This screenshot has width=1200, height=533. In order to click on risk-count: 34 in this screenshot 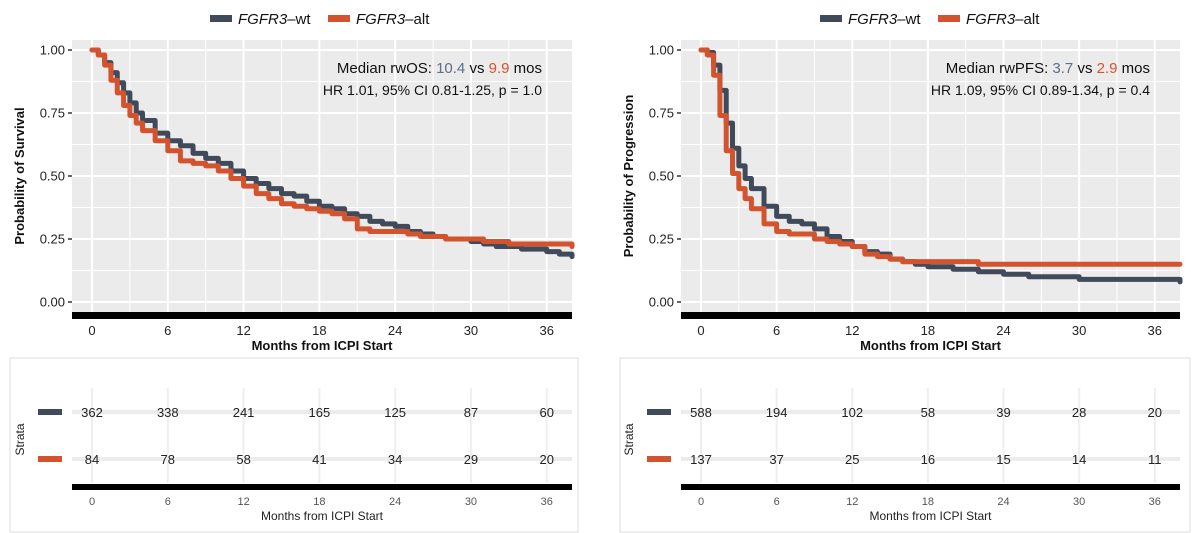, I will do `click(395, 459)`.